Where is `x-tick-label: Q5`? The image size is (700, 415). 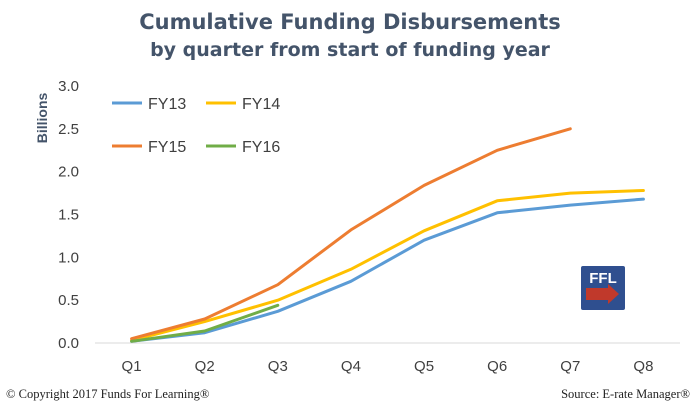 x-tick-label: Q5 is located at coordinates (424, 366).